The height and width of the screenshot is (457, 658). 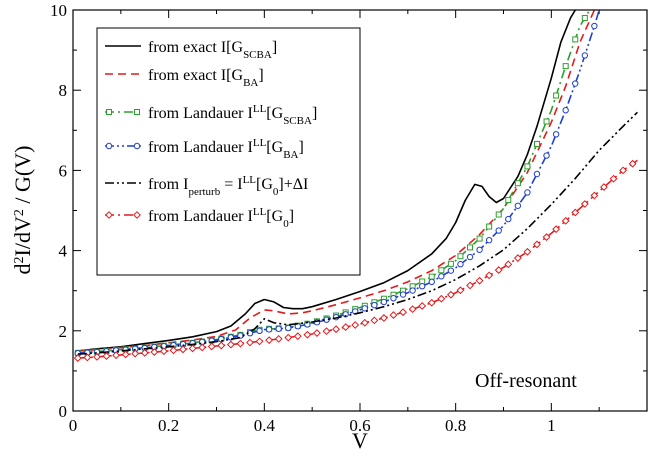 What do you see at coordinates (206, 78) in the screenshot?
I see `legend-label-exact-ba: from exact I[GBA]` at bounding box center [206, 78].